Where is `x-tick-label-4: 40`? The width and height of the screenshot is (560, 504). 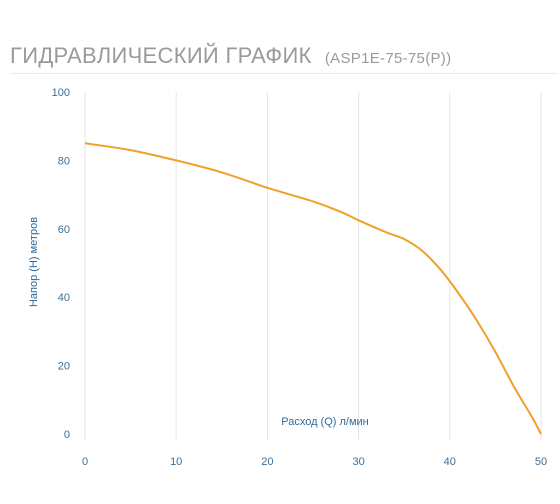
x-tick-label-4: 40 is located at coordinates (450, 462).